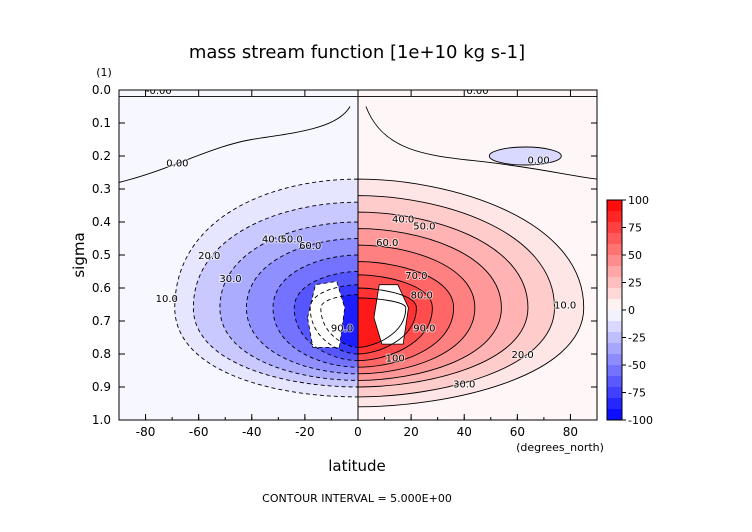 Image resolution: width=752 pixels, height=532 pixels. Describe the element at coordinates (395, 358) in the screenshot. I see `contour-label-16: 100` at that location.